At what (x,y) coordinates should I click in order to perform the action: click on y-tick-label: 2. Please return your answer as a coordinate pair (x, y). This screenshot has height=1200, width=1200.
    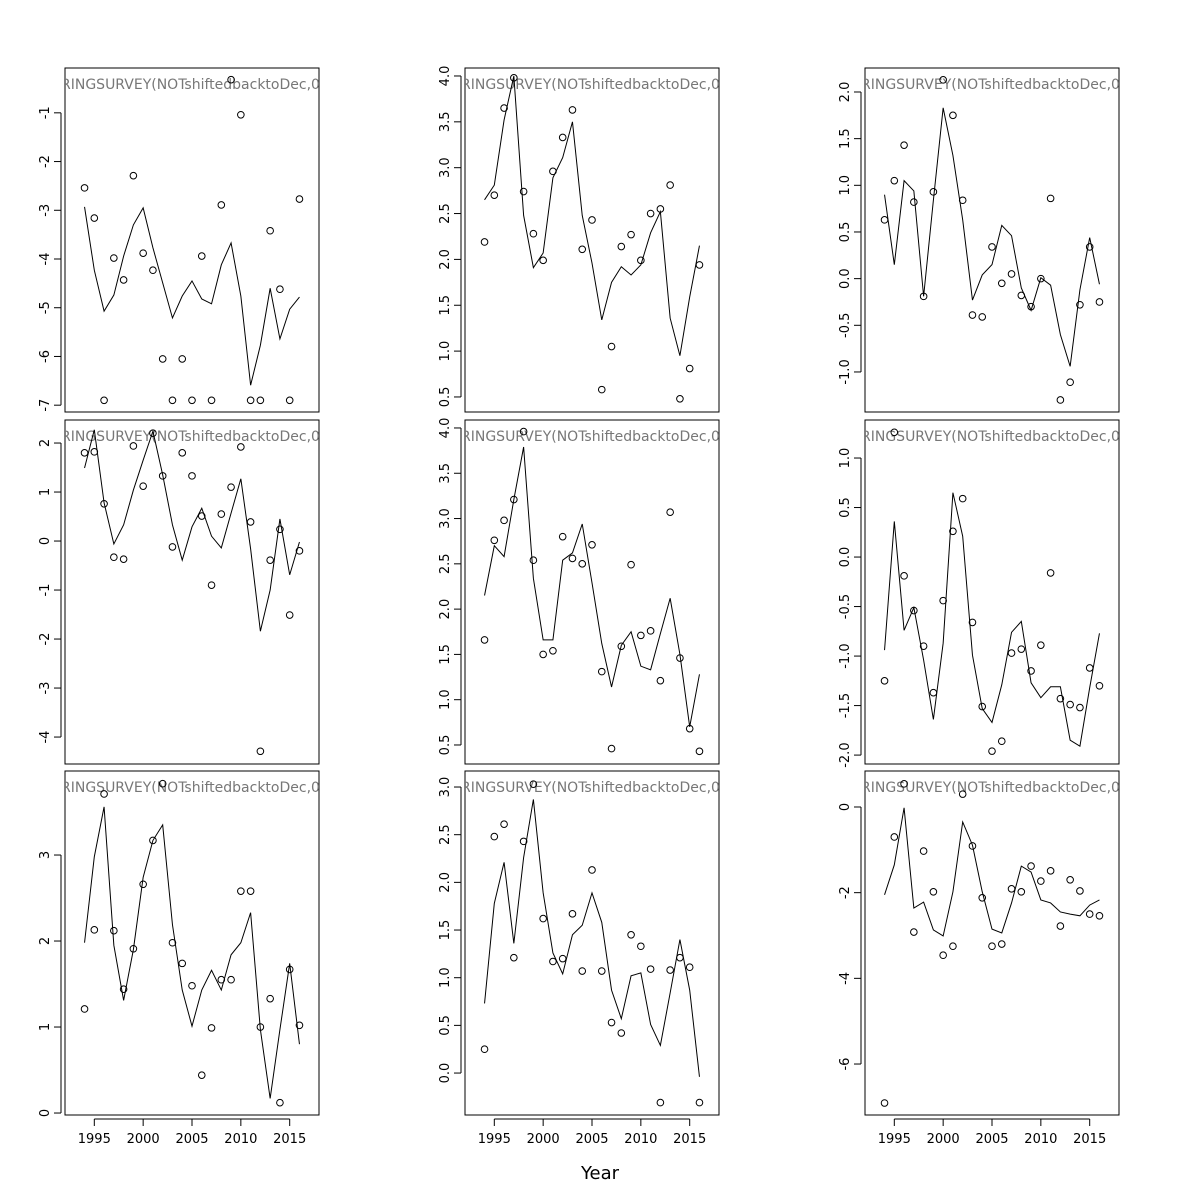
    Looking at the image, I should click on (45, 443).